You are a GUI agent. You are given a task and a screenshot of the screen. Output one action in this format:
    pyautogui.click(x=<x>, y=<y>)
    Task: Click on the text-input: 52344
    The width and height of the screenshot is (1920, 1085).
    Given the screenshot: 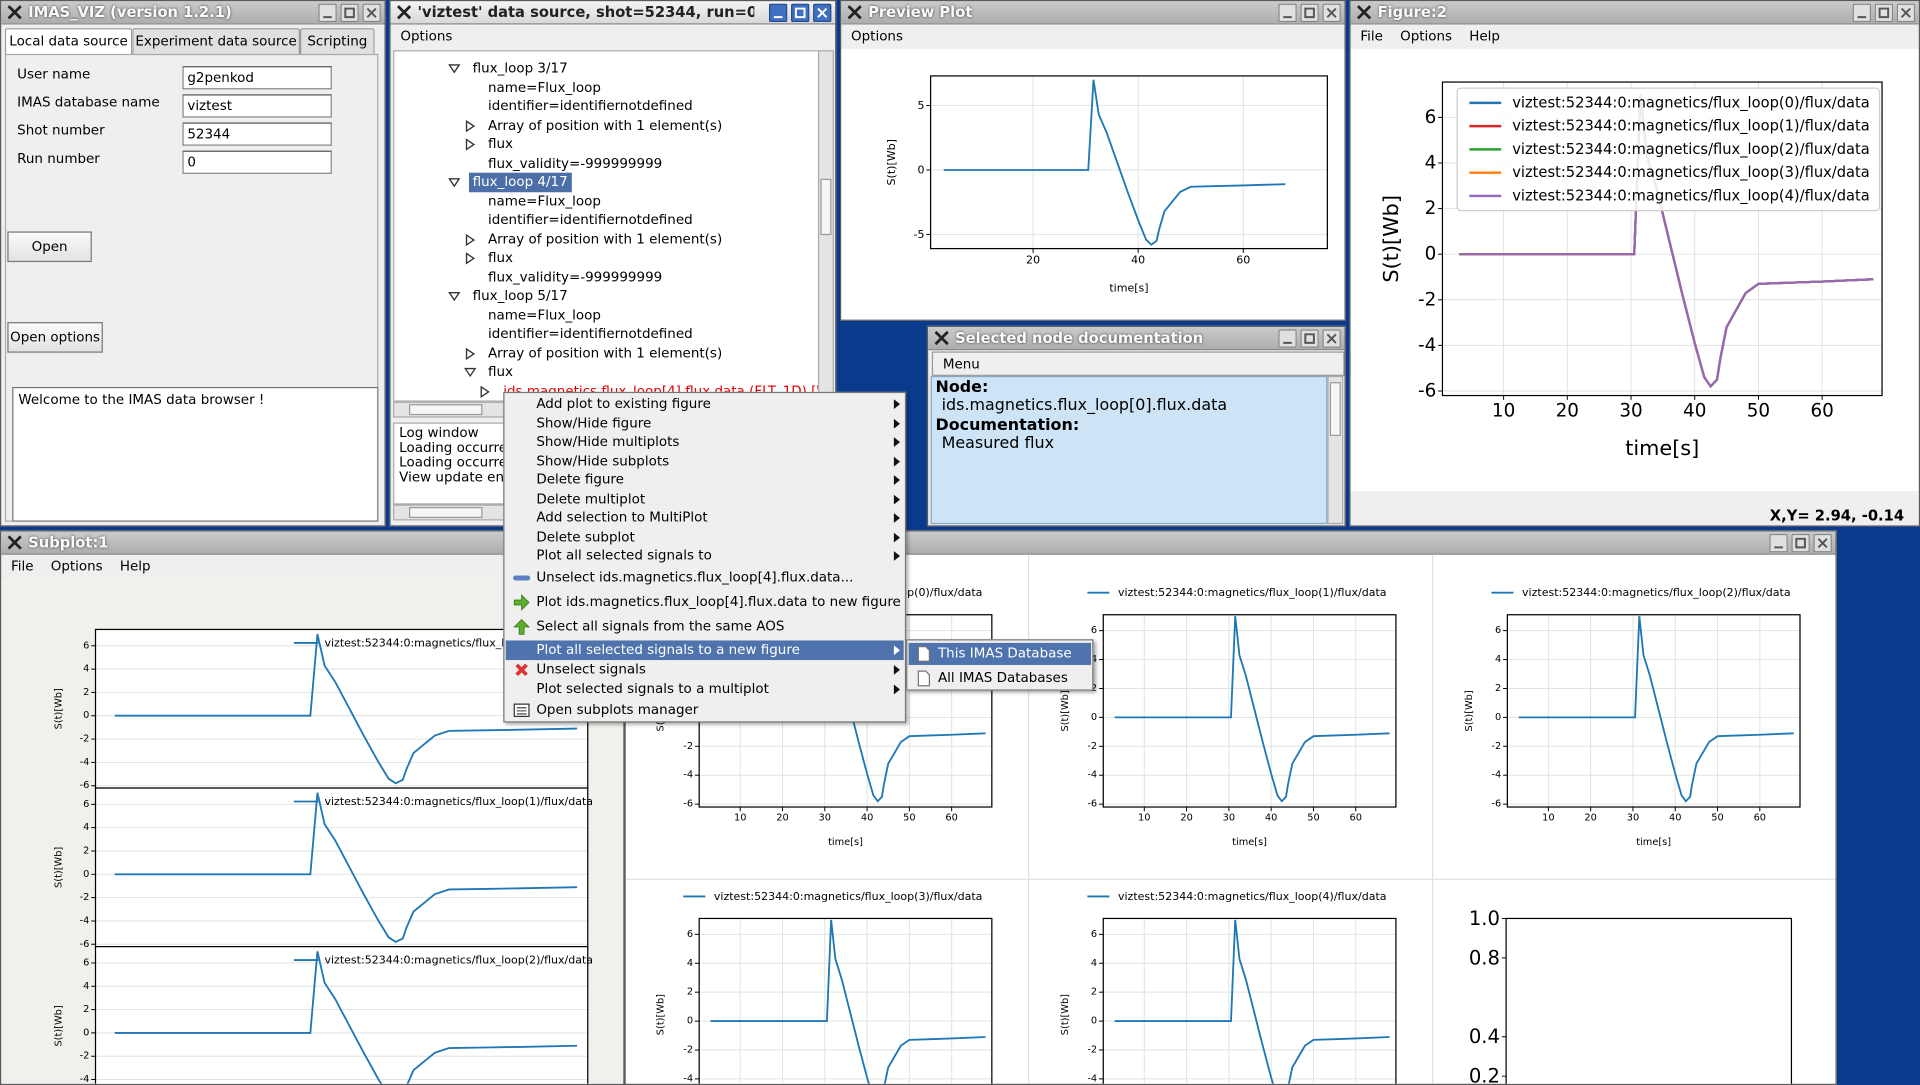 What is the action you would take?
    pyautogui.click(x=257, y=134)
    